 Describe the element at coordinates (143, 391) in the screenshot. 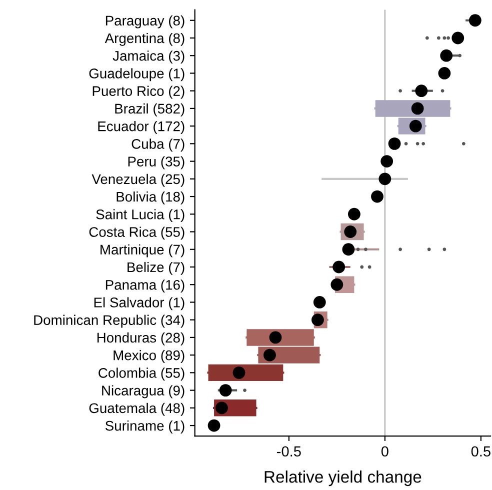

I see `y-tick-label: Nicaragua (9)` at that location.